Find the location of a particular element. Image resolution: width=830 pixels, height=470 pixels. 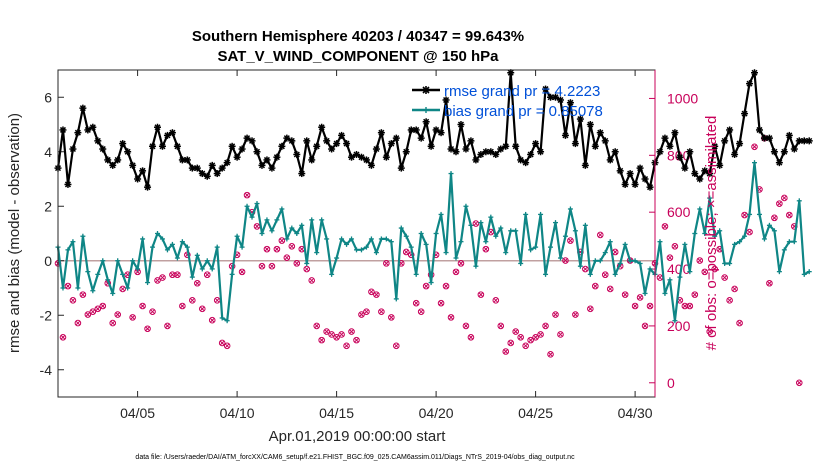

y-tick-label: 2 is located at coordinates (48, 206).